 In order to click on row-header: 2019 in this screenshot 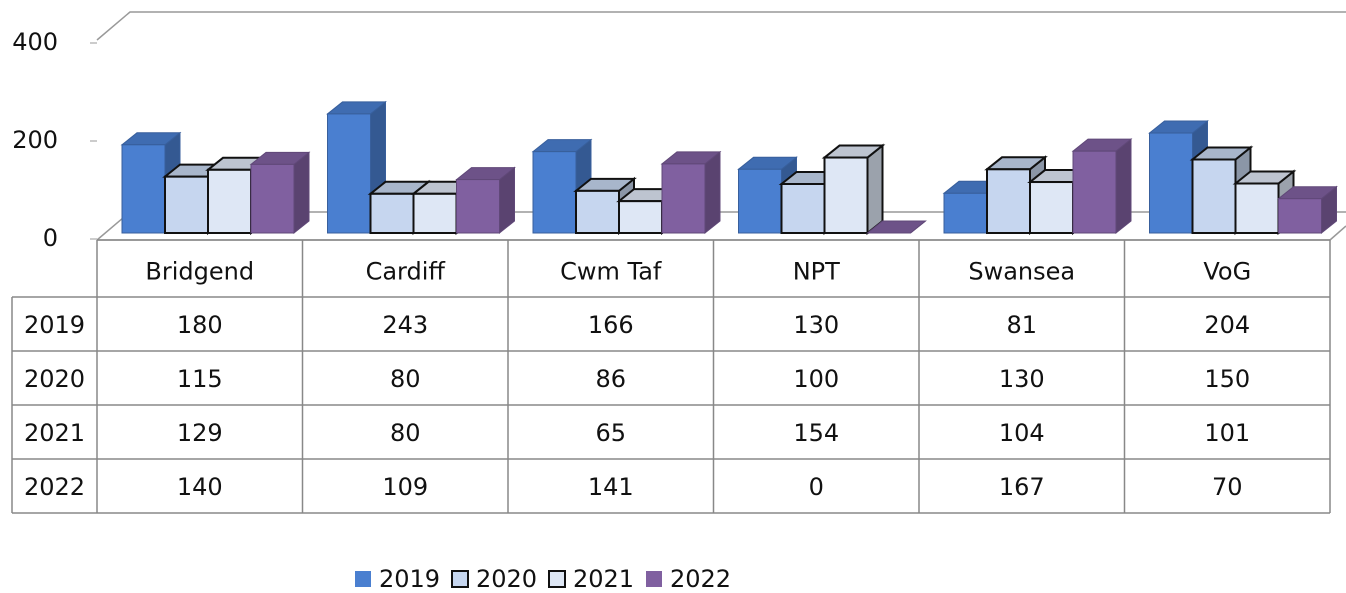, I will do `click(54, 325)`.